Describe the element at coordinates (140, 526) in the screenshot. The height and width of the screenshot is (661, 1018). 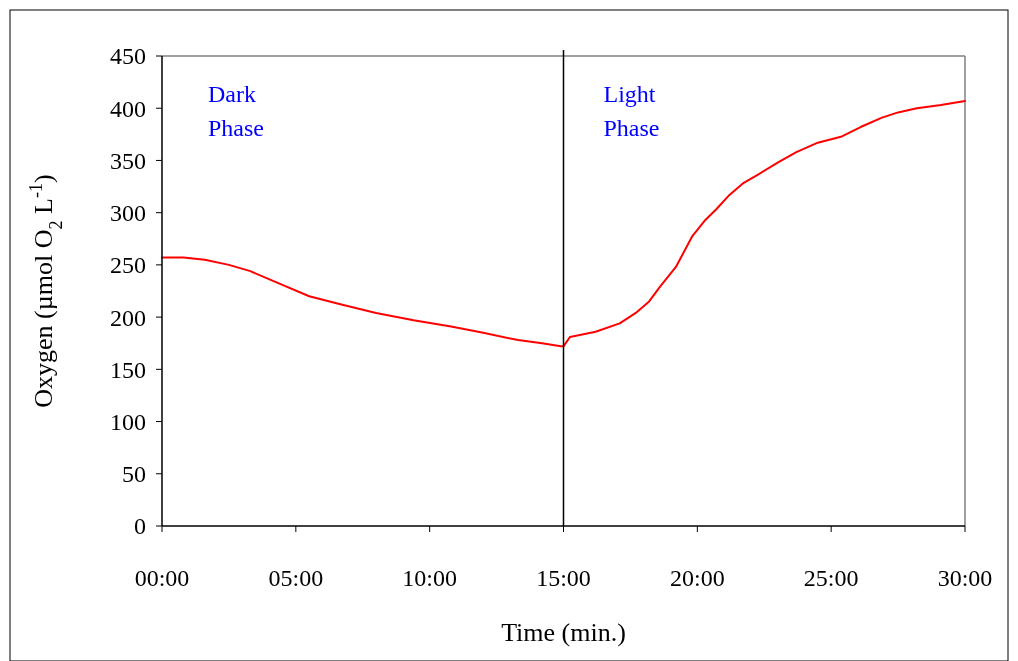
I see `y-tick-label: 0` at that location.